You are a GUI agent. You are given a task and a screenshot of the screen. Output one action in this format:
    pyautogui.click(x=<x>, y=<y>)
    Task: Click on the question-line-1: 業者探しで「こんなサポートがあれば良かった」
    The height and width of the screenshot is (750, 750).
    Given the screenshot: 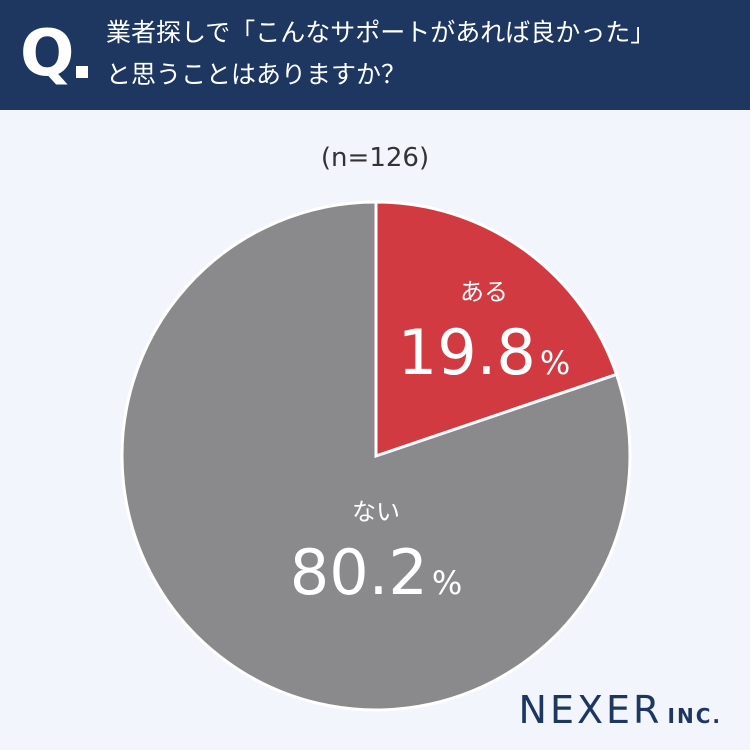 What is the action you would take?
    pyautogui.click(x=381, y=32)
    